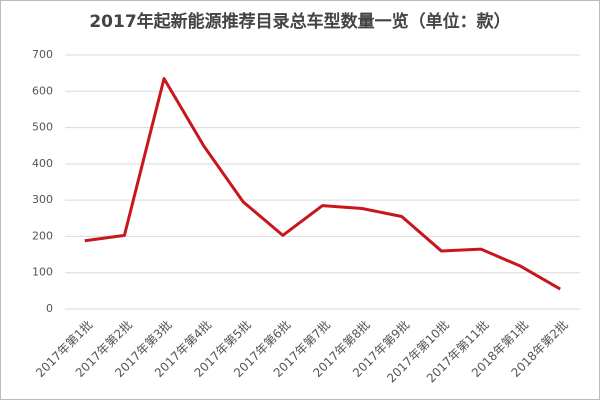 The height and width of the screenshot is (400, 600). What do you see at coordinates (42, 127) in the screenshot?
I see `y-tick-label: 500` at bounding box center [42, 127].